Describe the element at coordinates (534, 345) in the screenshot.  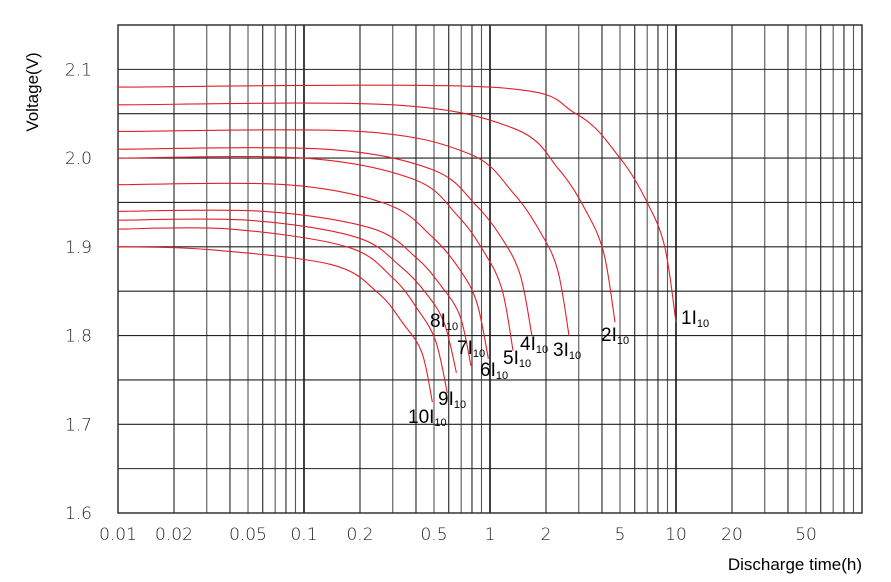
I see `curve-label: 4I10` at that location.